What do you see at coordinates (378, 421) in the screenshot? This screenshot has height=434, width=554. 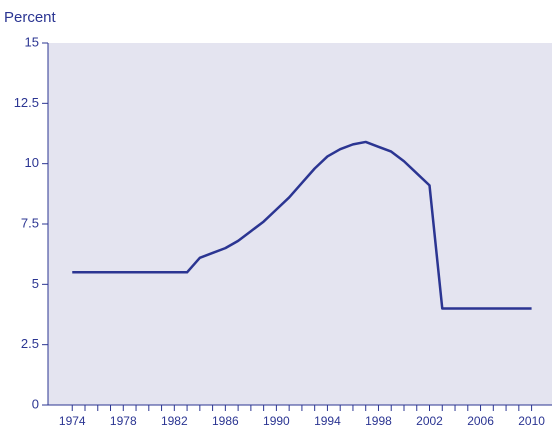 I see `x-tick-label: 1998` at bounding box center [378, 421].